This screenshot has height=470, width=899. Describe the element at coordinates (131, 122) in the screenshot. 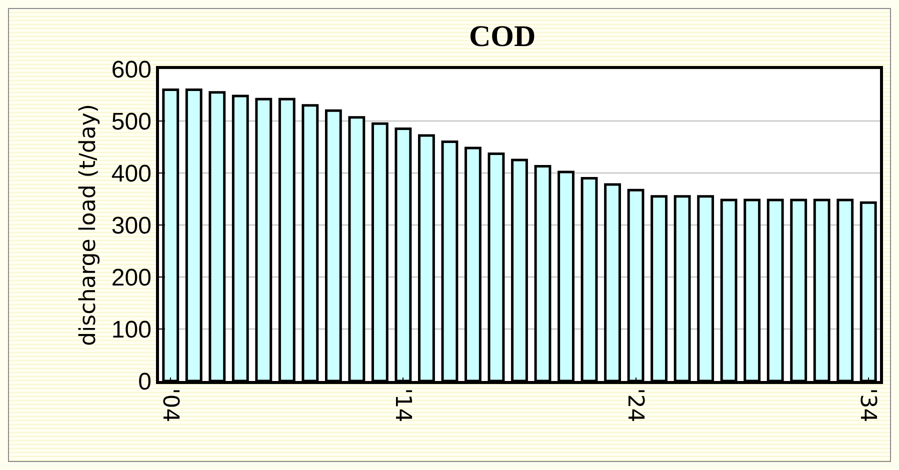

I see `y-tick-label: 500` at that location.